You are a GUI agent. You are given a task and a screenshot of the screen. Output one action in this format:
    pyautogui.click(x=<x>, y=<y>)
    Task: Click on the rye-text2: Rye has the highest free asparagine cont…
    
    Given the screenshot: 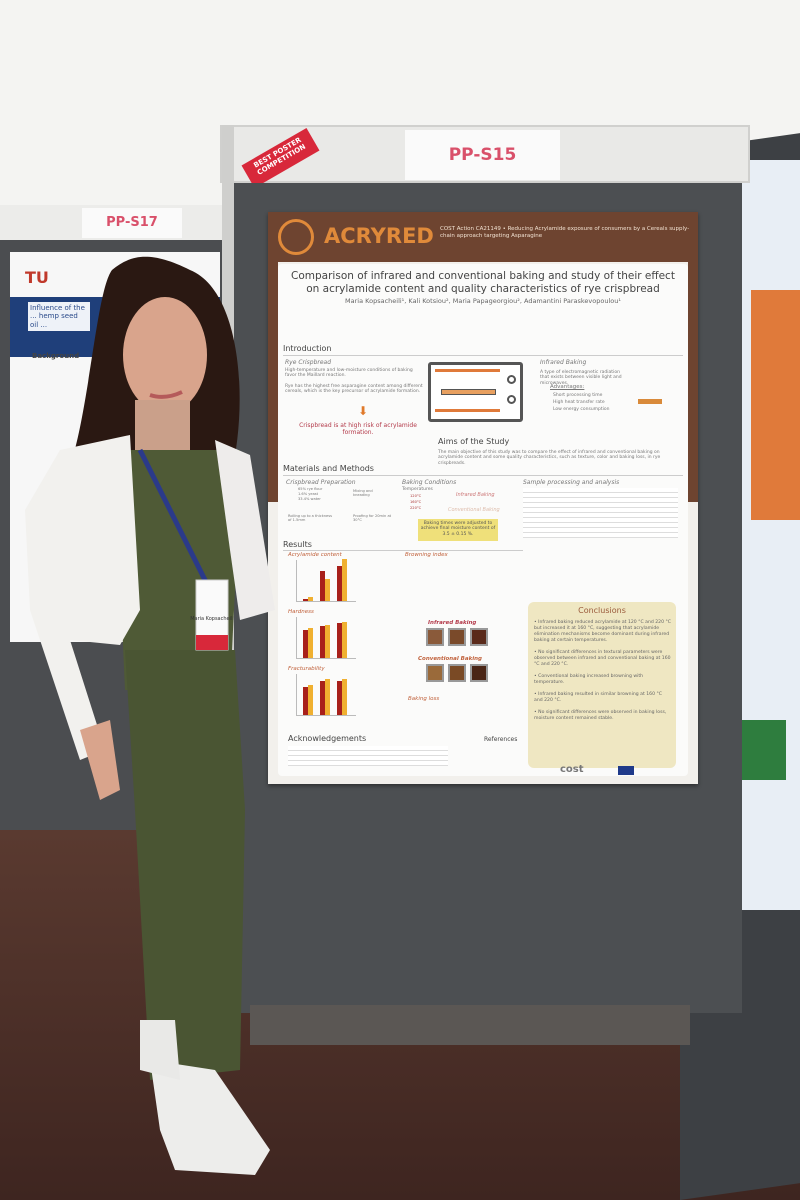 What is the action you would take?
    pyautogui.click(x=354, y=389)
    